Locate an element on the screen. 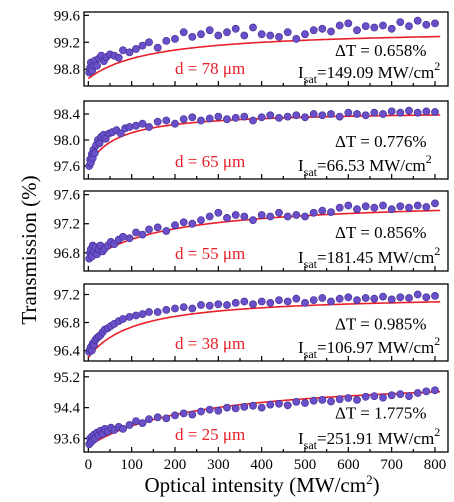  y-tick-label: 96.4 is located at coordinates (67, 352).